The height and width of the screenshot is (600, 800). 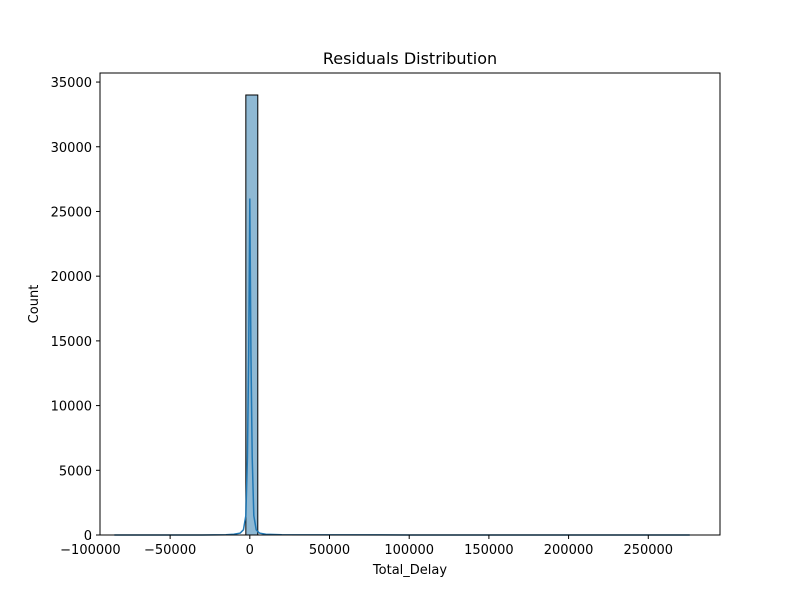 What do you see at coordinates (71, 407) in the screenshot?
I see `y-tick-label: 10000` at bounding box center [71, 407].